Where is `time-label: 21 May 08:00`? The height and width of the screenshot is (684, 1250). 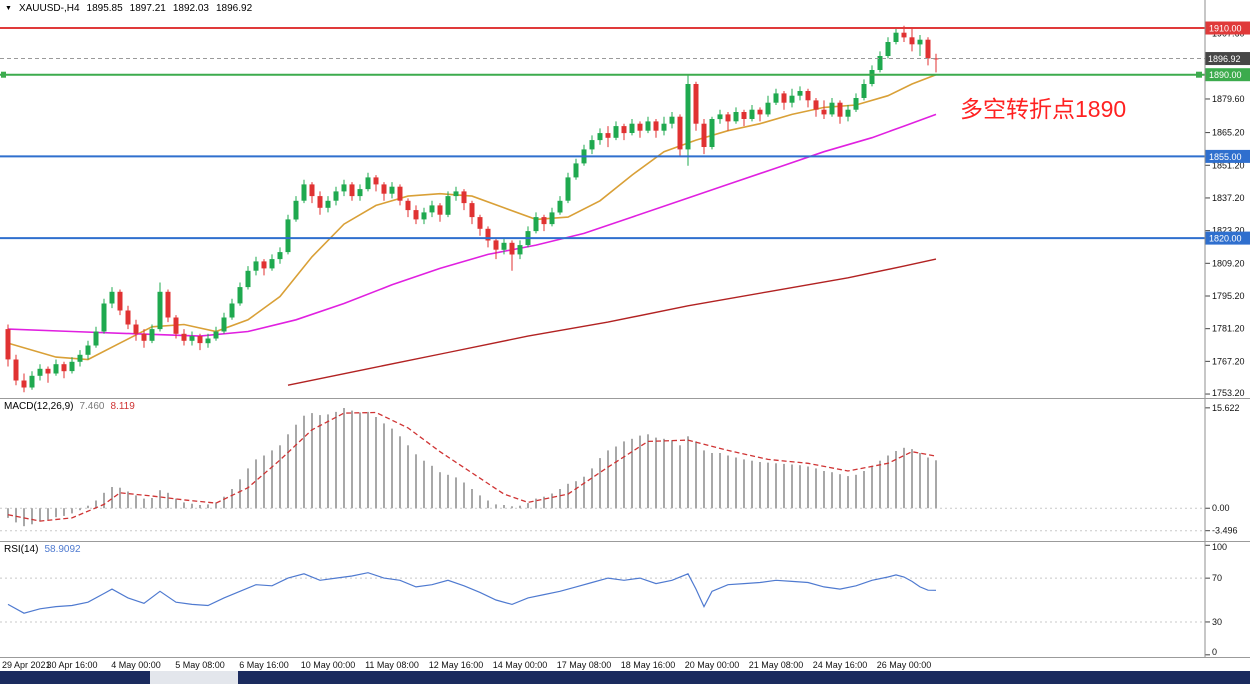 time-label: 21 May 08:00 is located at coordinates (776, 665).